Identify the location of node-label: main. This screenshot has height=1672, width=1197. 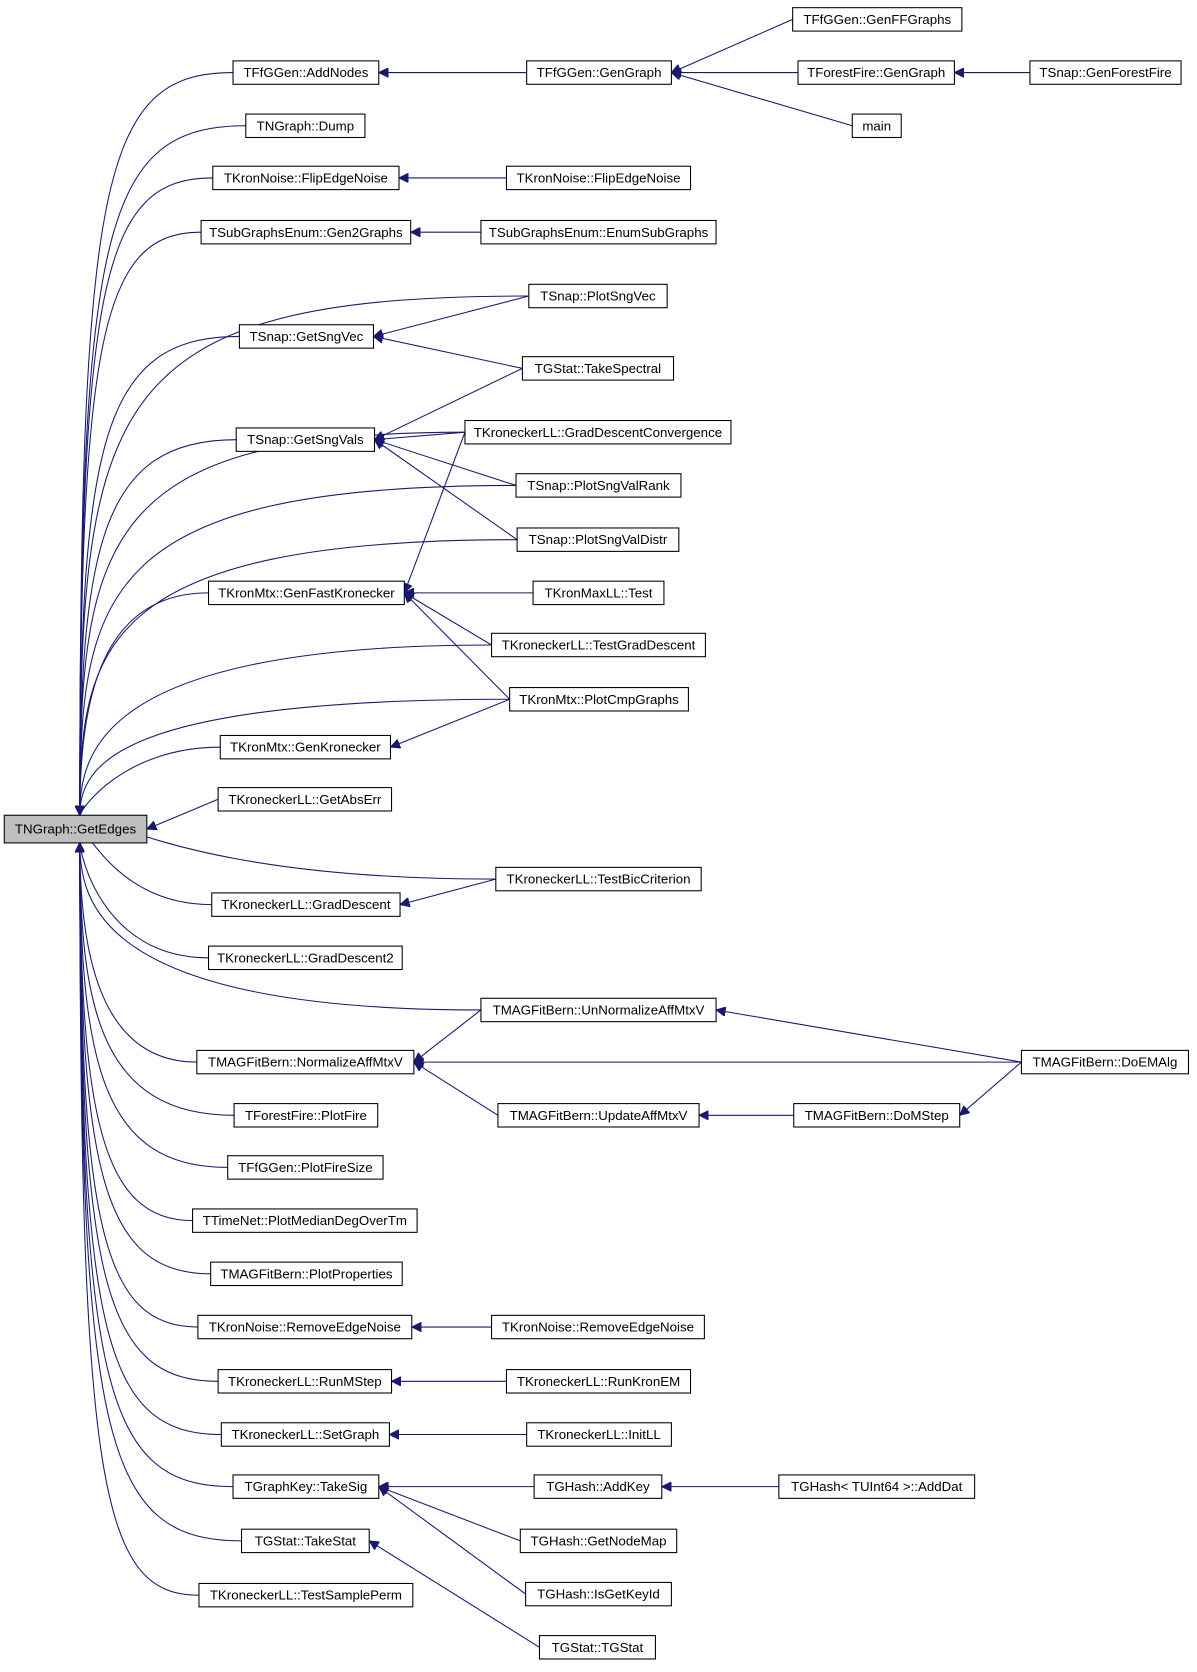
(876, 125).